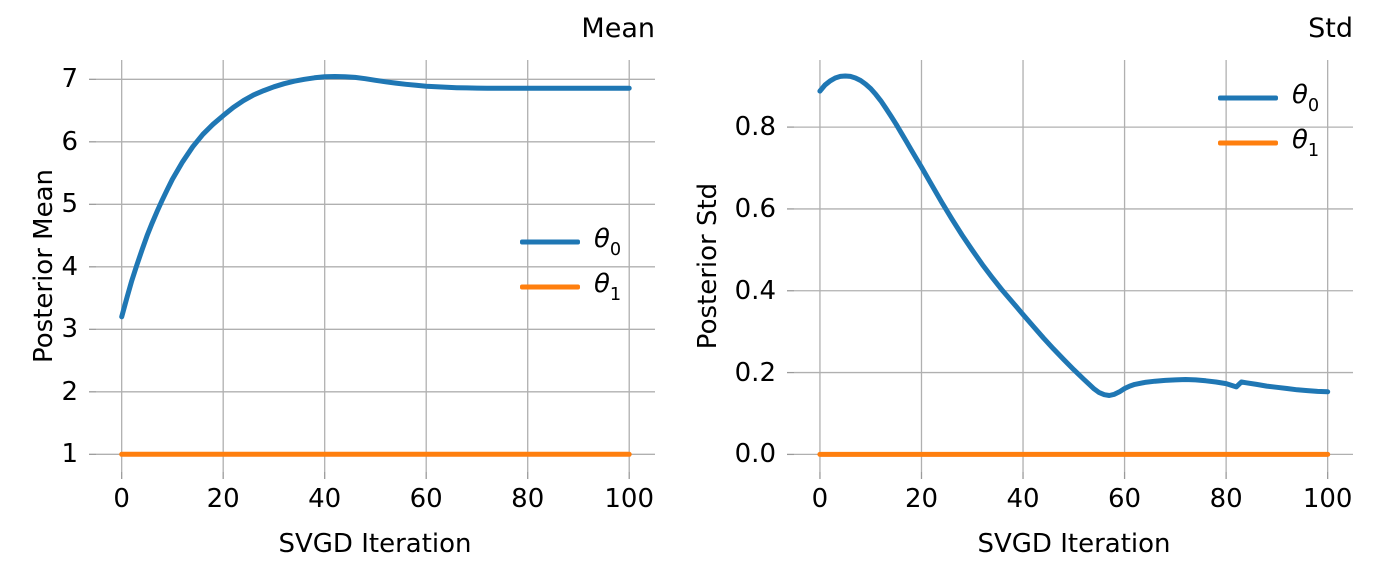 Image resolution: width=1374 pixels, height=580 pixels. I want to click on std-legend-swatch-theta0, so click(1248, 98).